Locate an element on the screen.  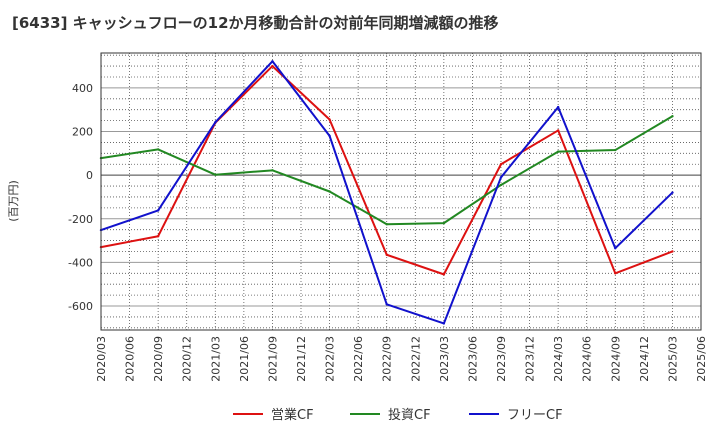
y-tick-label: 0 is located at coordinates (89, 175).